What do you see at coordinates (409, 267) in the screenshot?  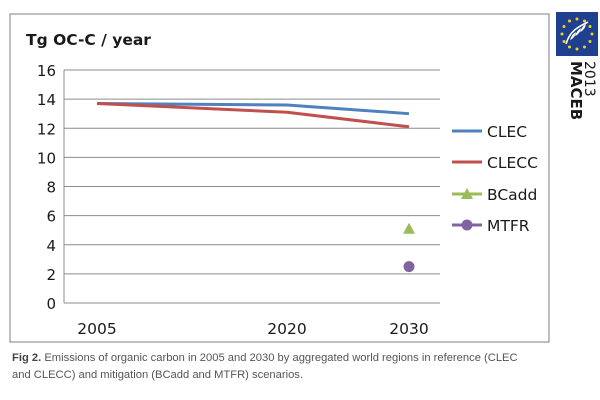 I see `data-point-mtfr` at bounding box center [409, 267].